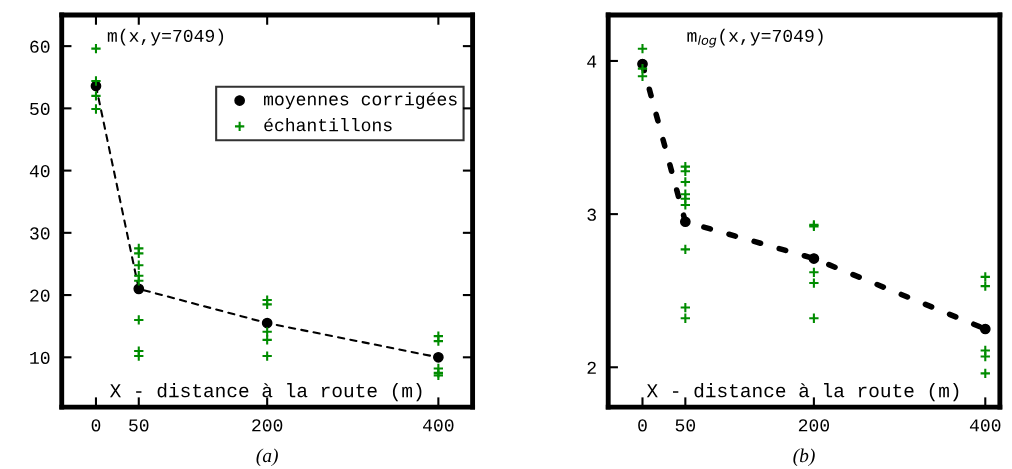 This screenshot has height=469, width=1012. Describe the element at coordinates (165, 37) in the screenshot. I see `text: m(x,y=7049)` at that location.